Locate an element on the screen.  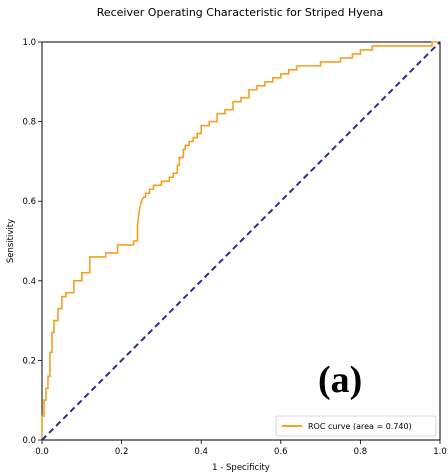
panel-label: (a) is located at coordinates (340, 380).